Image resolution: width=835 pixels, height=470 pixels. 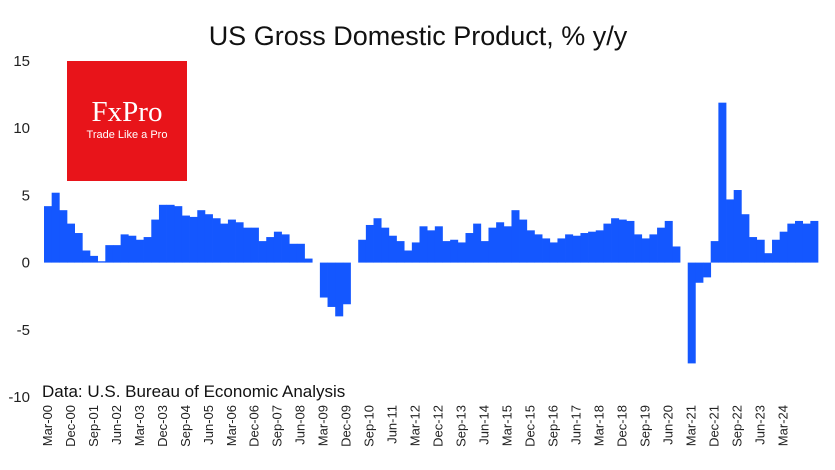 I want to click on x-tick-label: Jun-02, so click(x=116, y=425).